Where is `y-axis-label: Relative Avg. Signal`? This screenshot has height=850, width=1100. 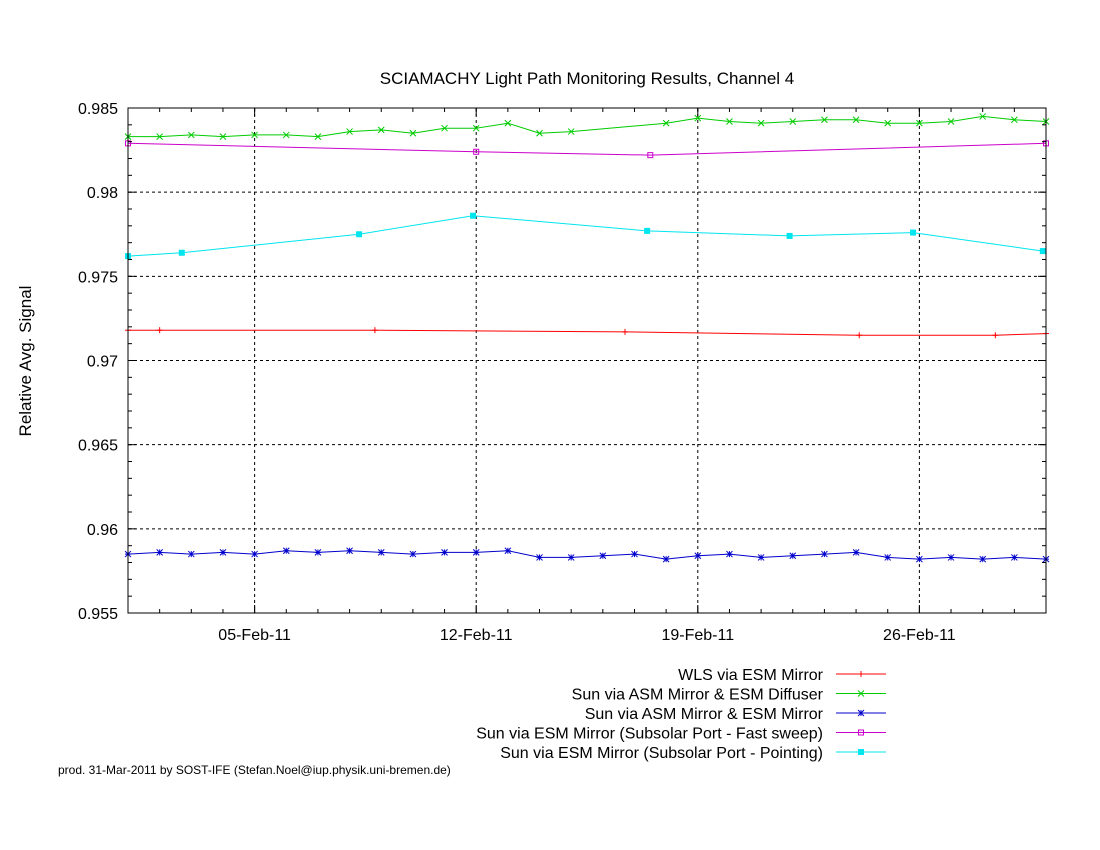 y-axis-label: Relative Avg. Signal is located at coordinates (25, 361).